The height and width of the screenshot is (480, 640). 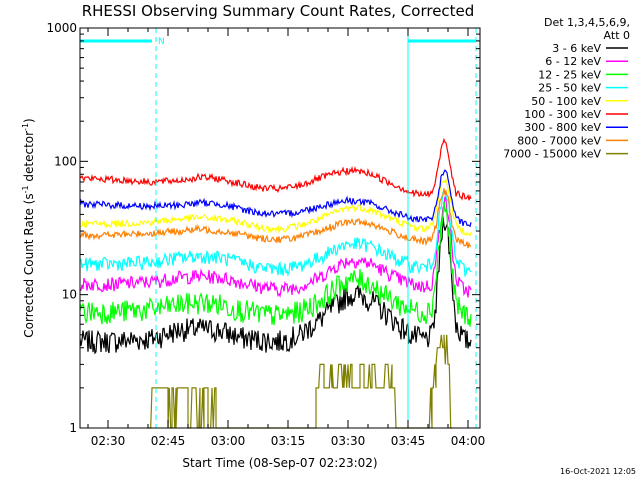 I want to click on legend-header-1: Det 1,3,4,5,6,9,, so click(x=587, y=22).